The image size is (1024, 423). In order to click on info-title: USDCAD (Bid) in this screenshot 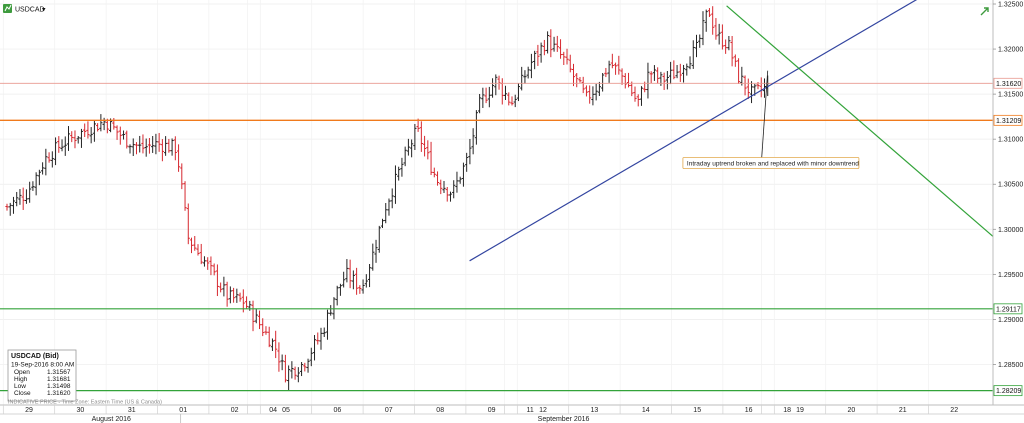, I will do `click(35, 356)`.